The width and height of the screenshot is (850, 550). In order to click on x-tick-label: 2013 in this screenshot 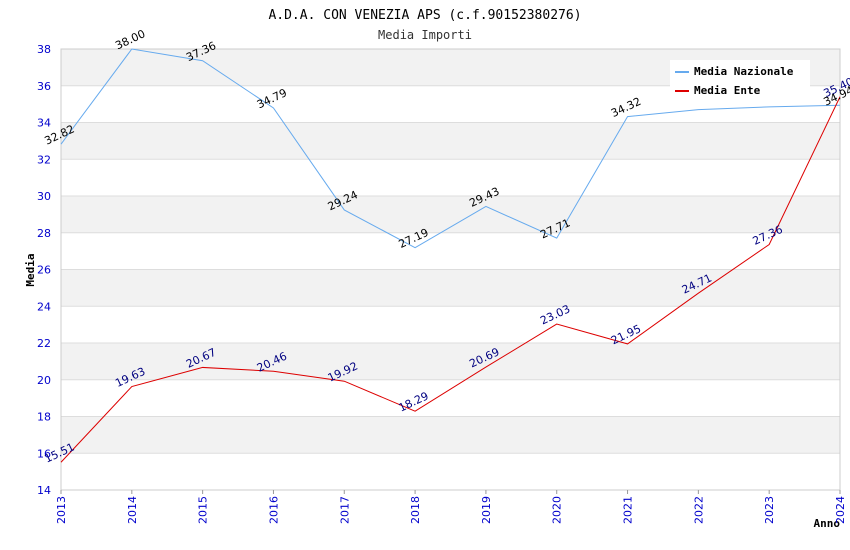, I will do `click(61, 510)`.